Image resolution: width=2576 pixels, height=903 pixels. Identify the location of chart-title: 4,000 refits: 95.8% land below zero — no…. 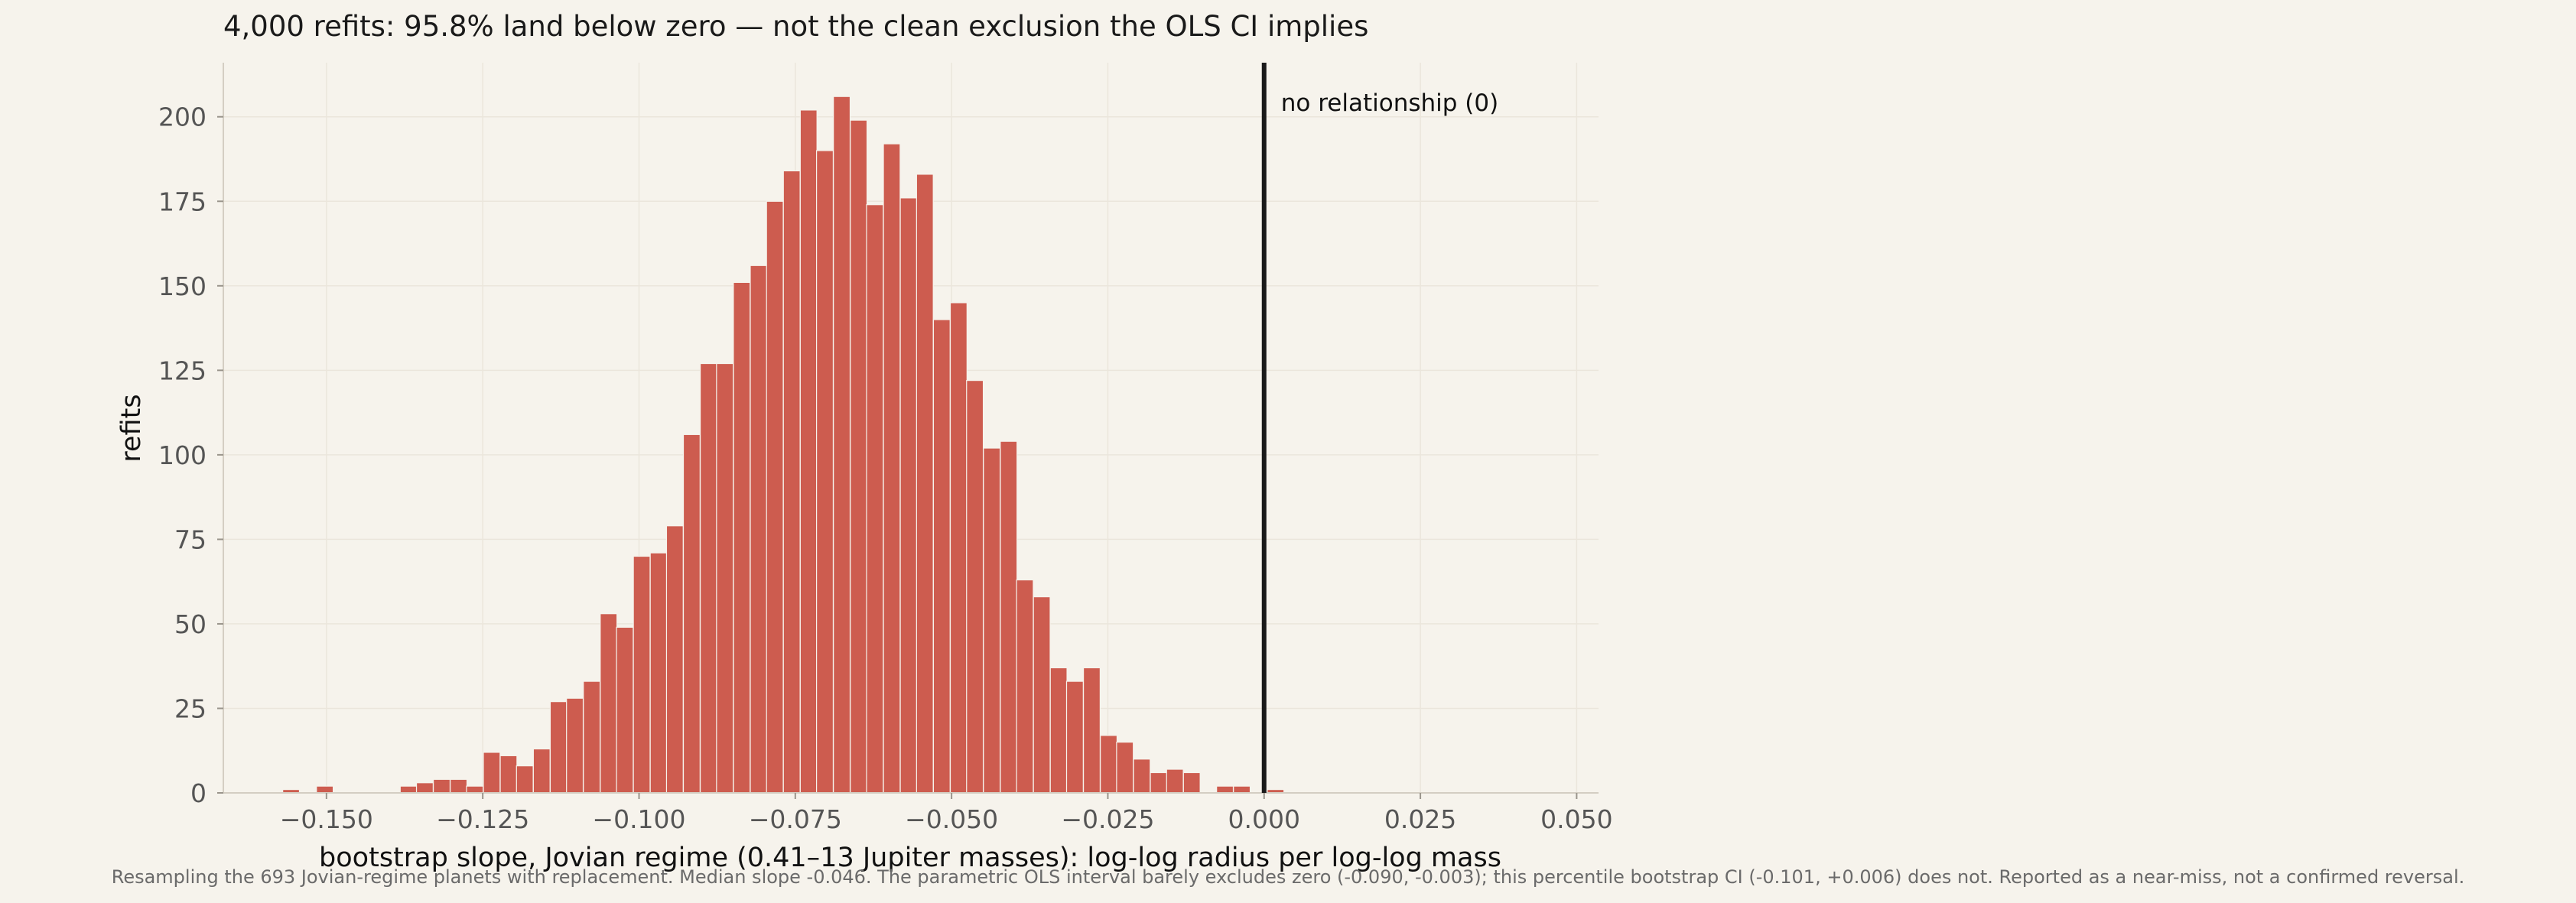
(795, 26).